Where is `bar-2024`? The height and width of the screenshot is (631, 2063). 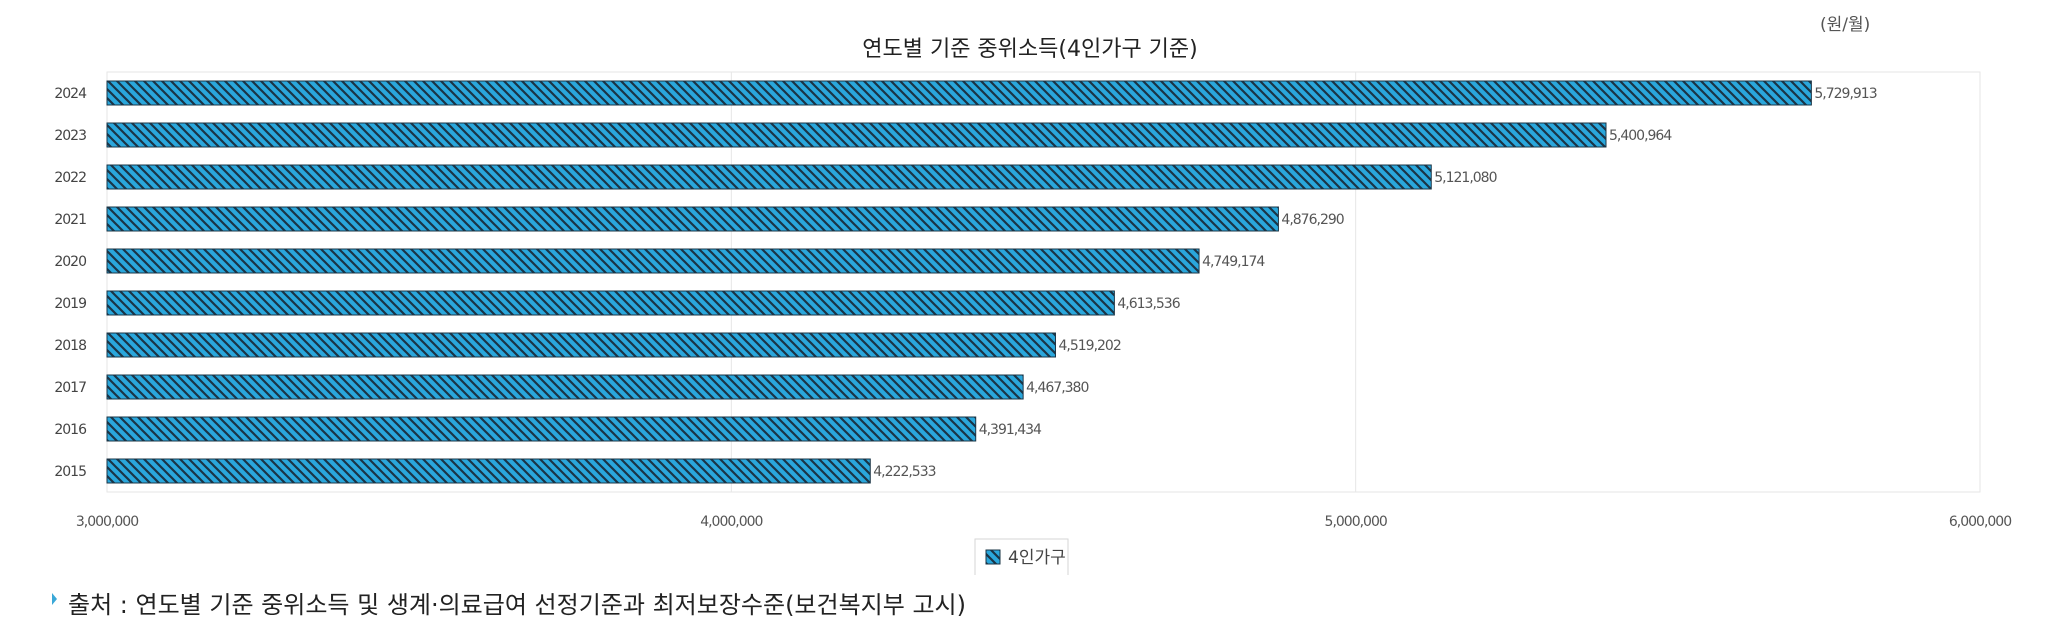
bar-2024 is located at coordinates (959, 93).